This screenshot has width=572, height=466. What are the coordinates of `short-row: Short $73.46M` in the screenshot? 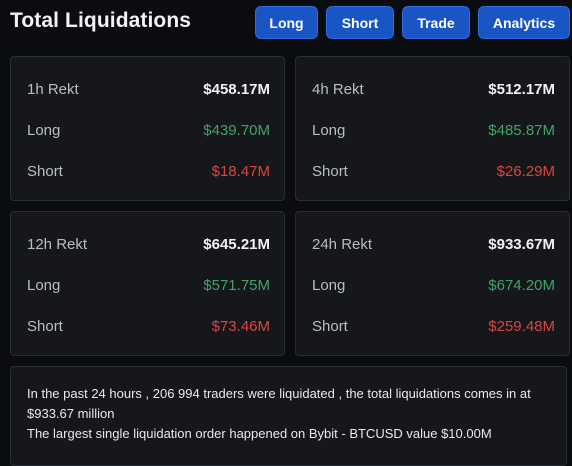 It's located at (148, 326).